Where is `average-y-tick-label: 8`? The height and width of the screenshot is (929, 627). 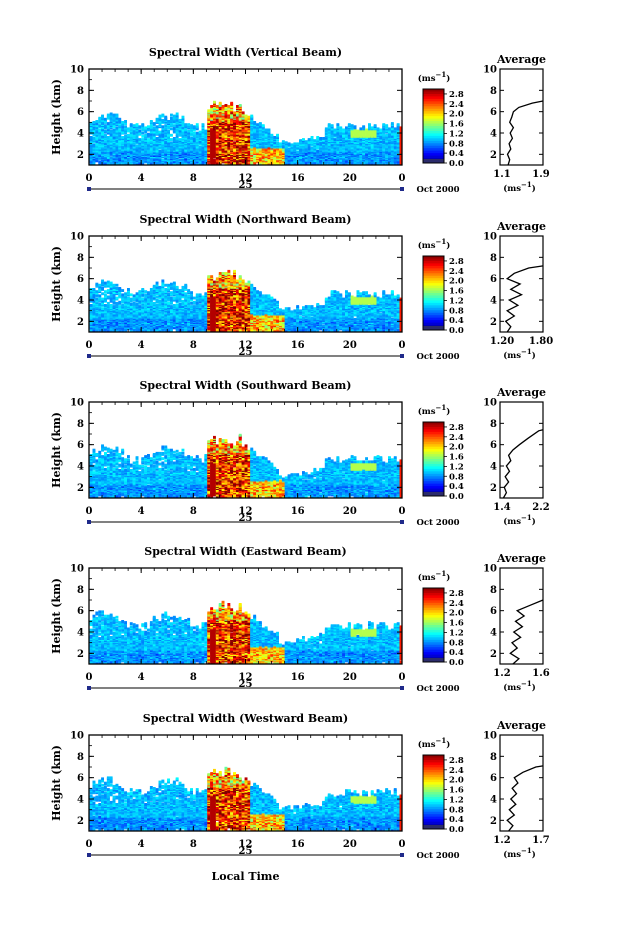
average-y-tick-label: 8 is located at coordinates (493, 91).